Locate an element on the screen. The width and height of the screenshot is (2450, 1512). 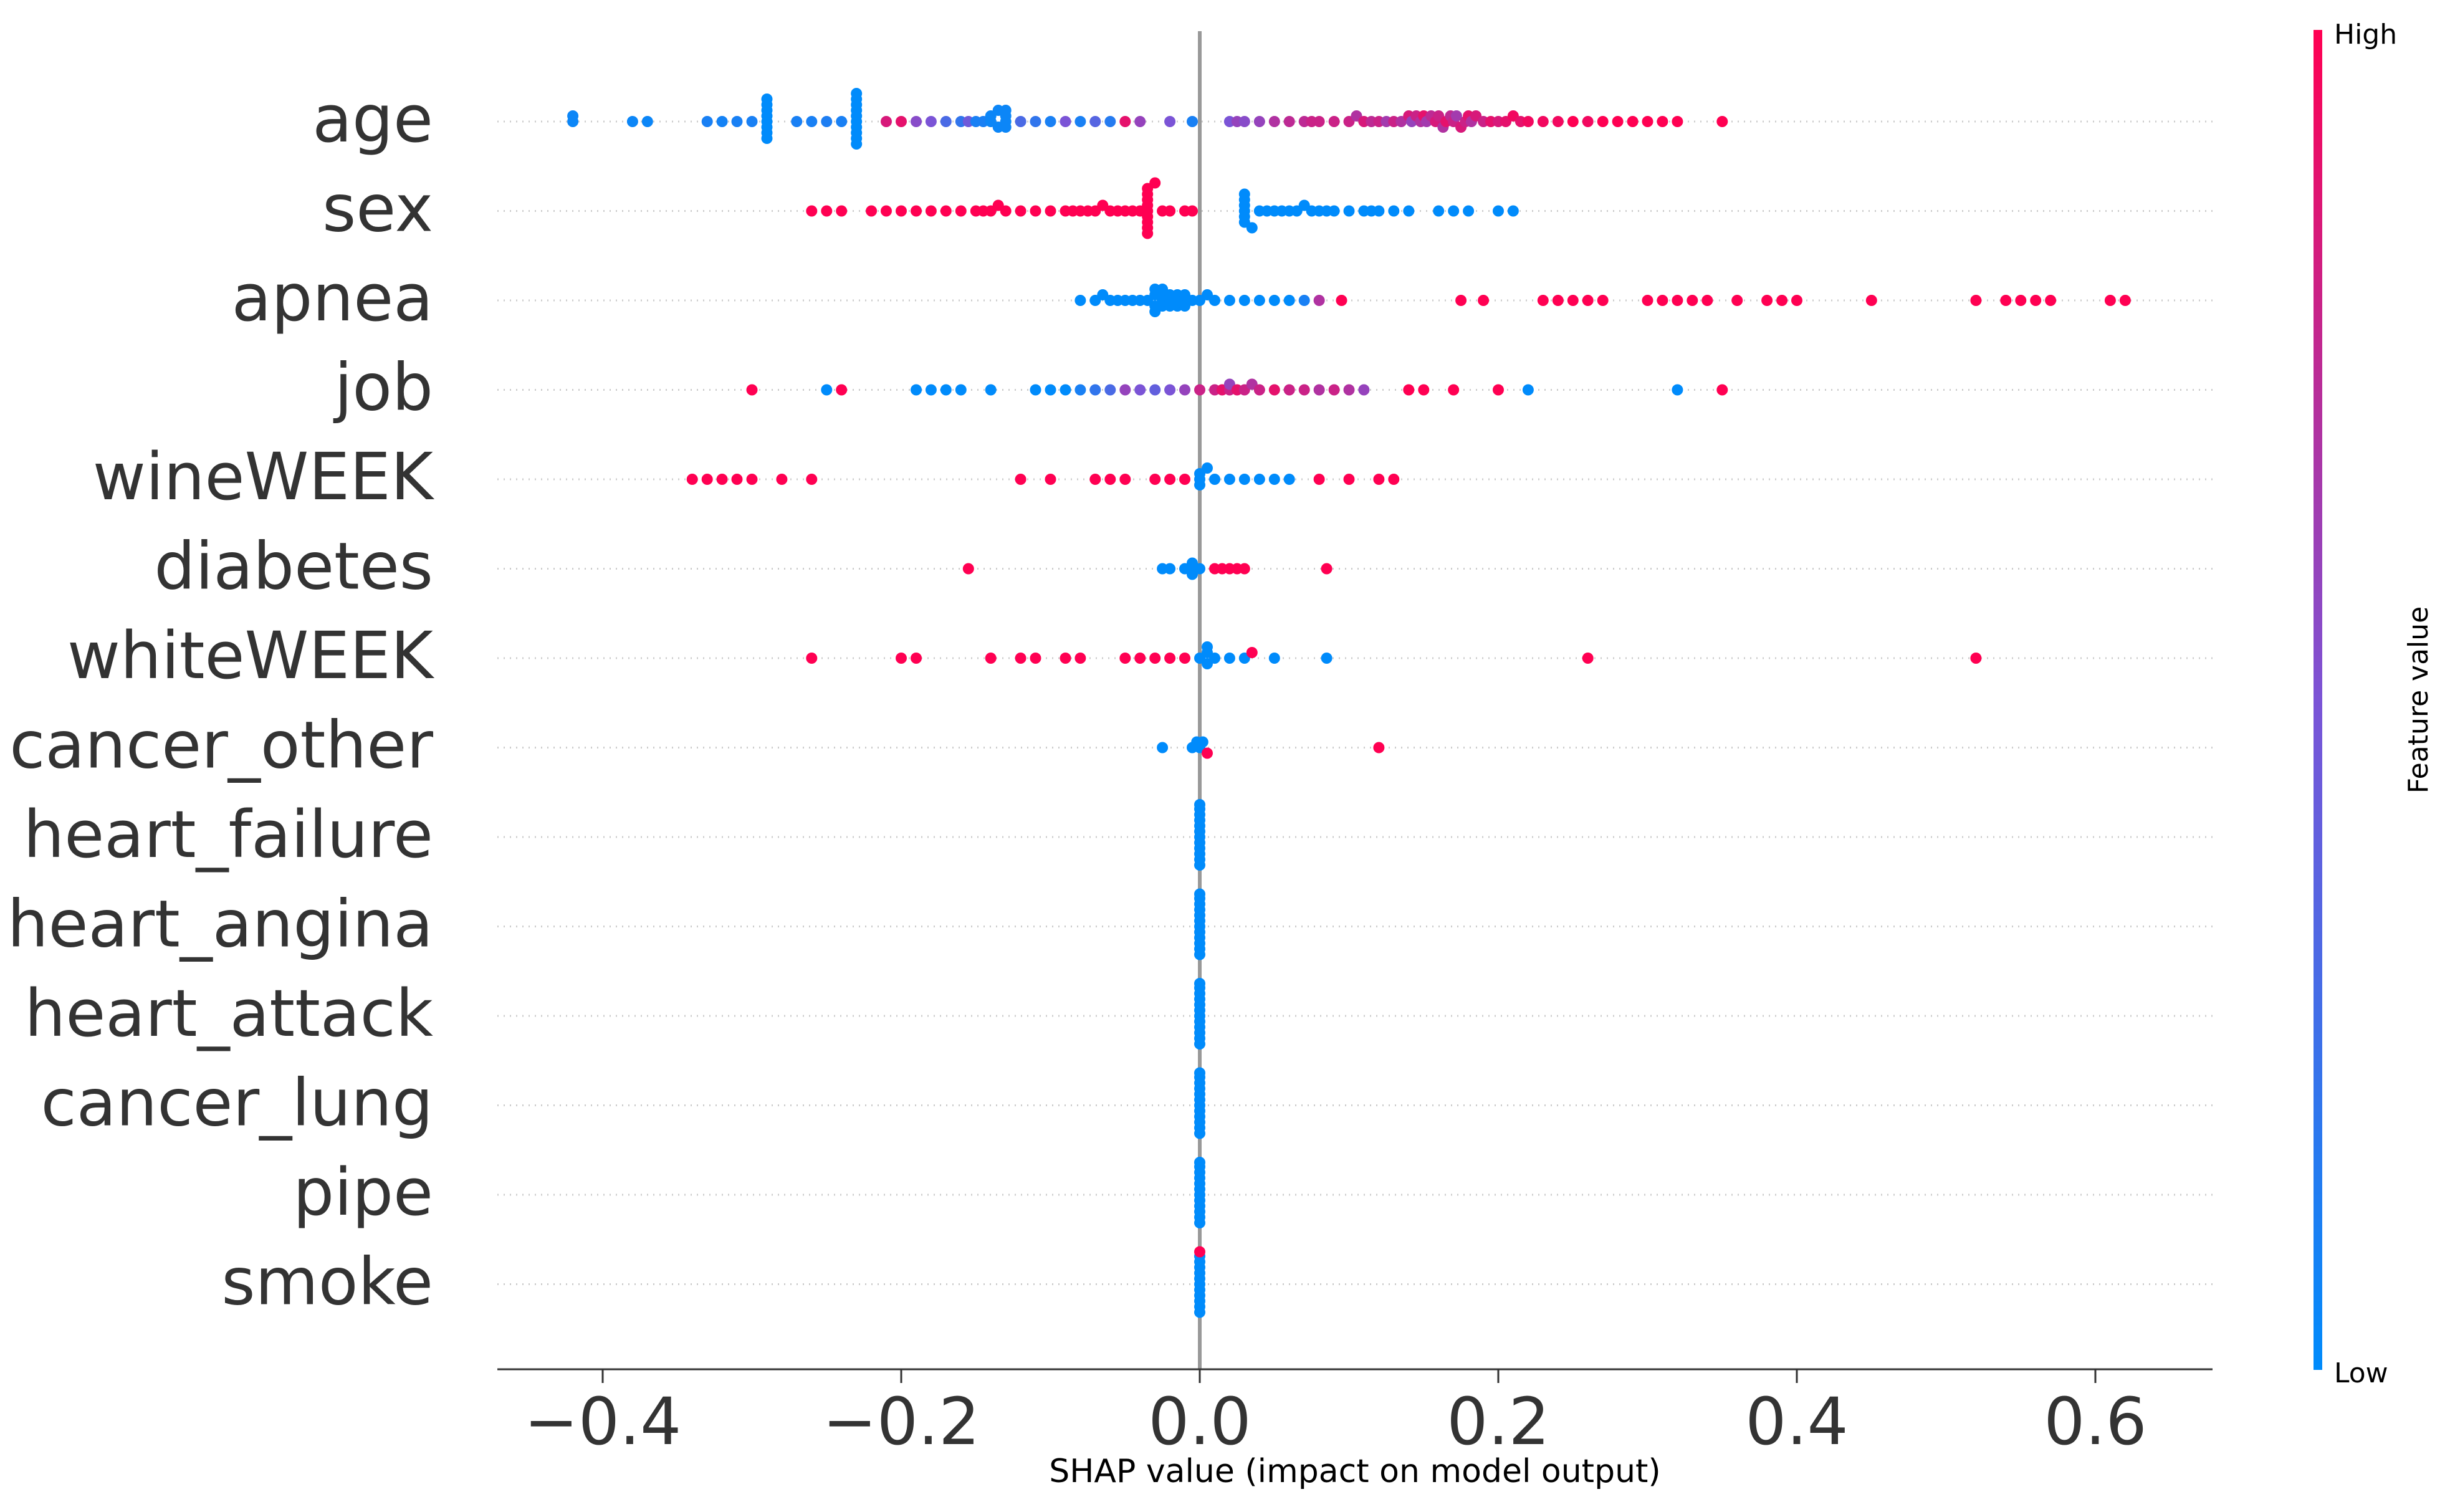
colorbar-title: Feature value is located at coordinates (2418, 699).